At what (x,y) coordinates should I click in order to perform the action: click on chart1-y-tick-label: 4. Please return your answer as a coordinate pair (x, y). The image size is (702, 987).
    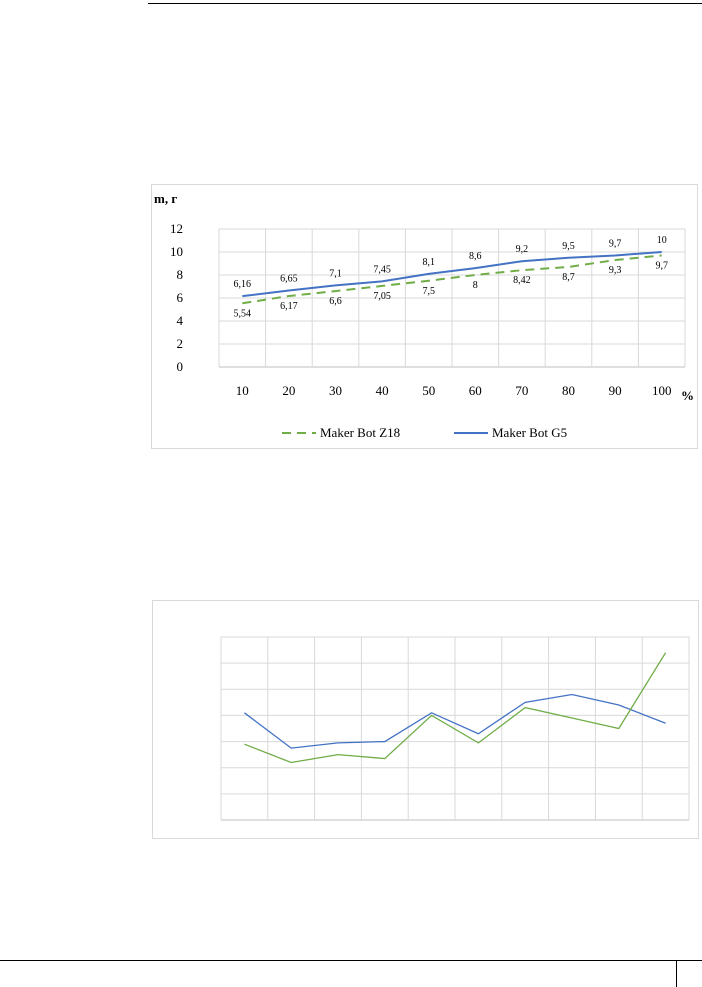
    Looking at the image, I should click on (180, 320).